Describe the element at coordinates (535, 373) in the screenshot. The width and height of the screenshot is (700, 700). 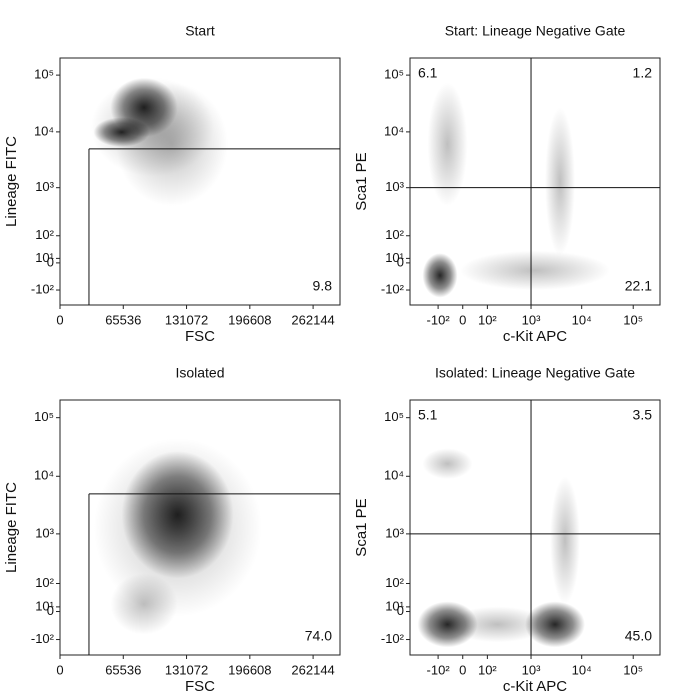
I see `panel-title: Isolated: Lineage Negative Gate` at that location.